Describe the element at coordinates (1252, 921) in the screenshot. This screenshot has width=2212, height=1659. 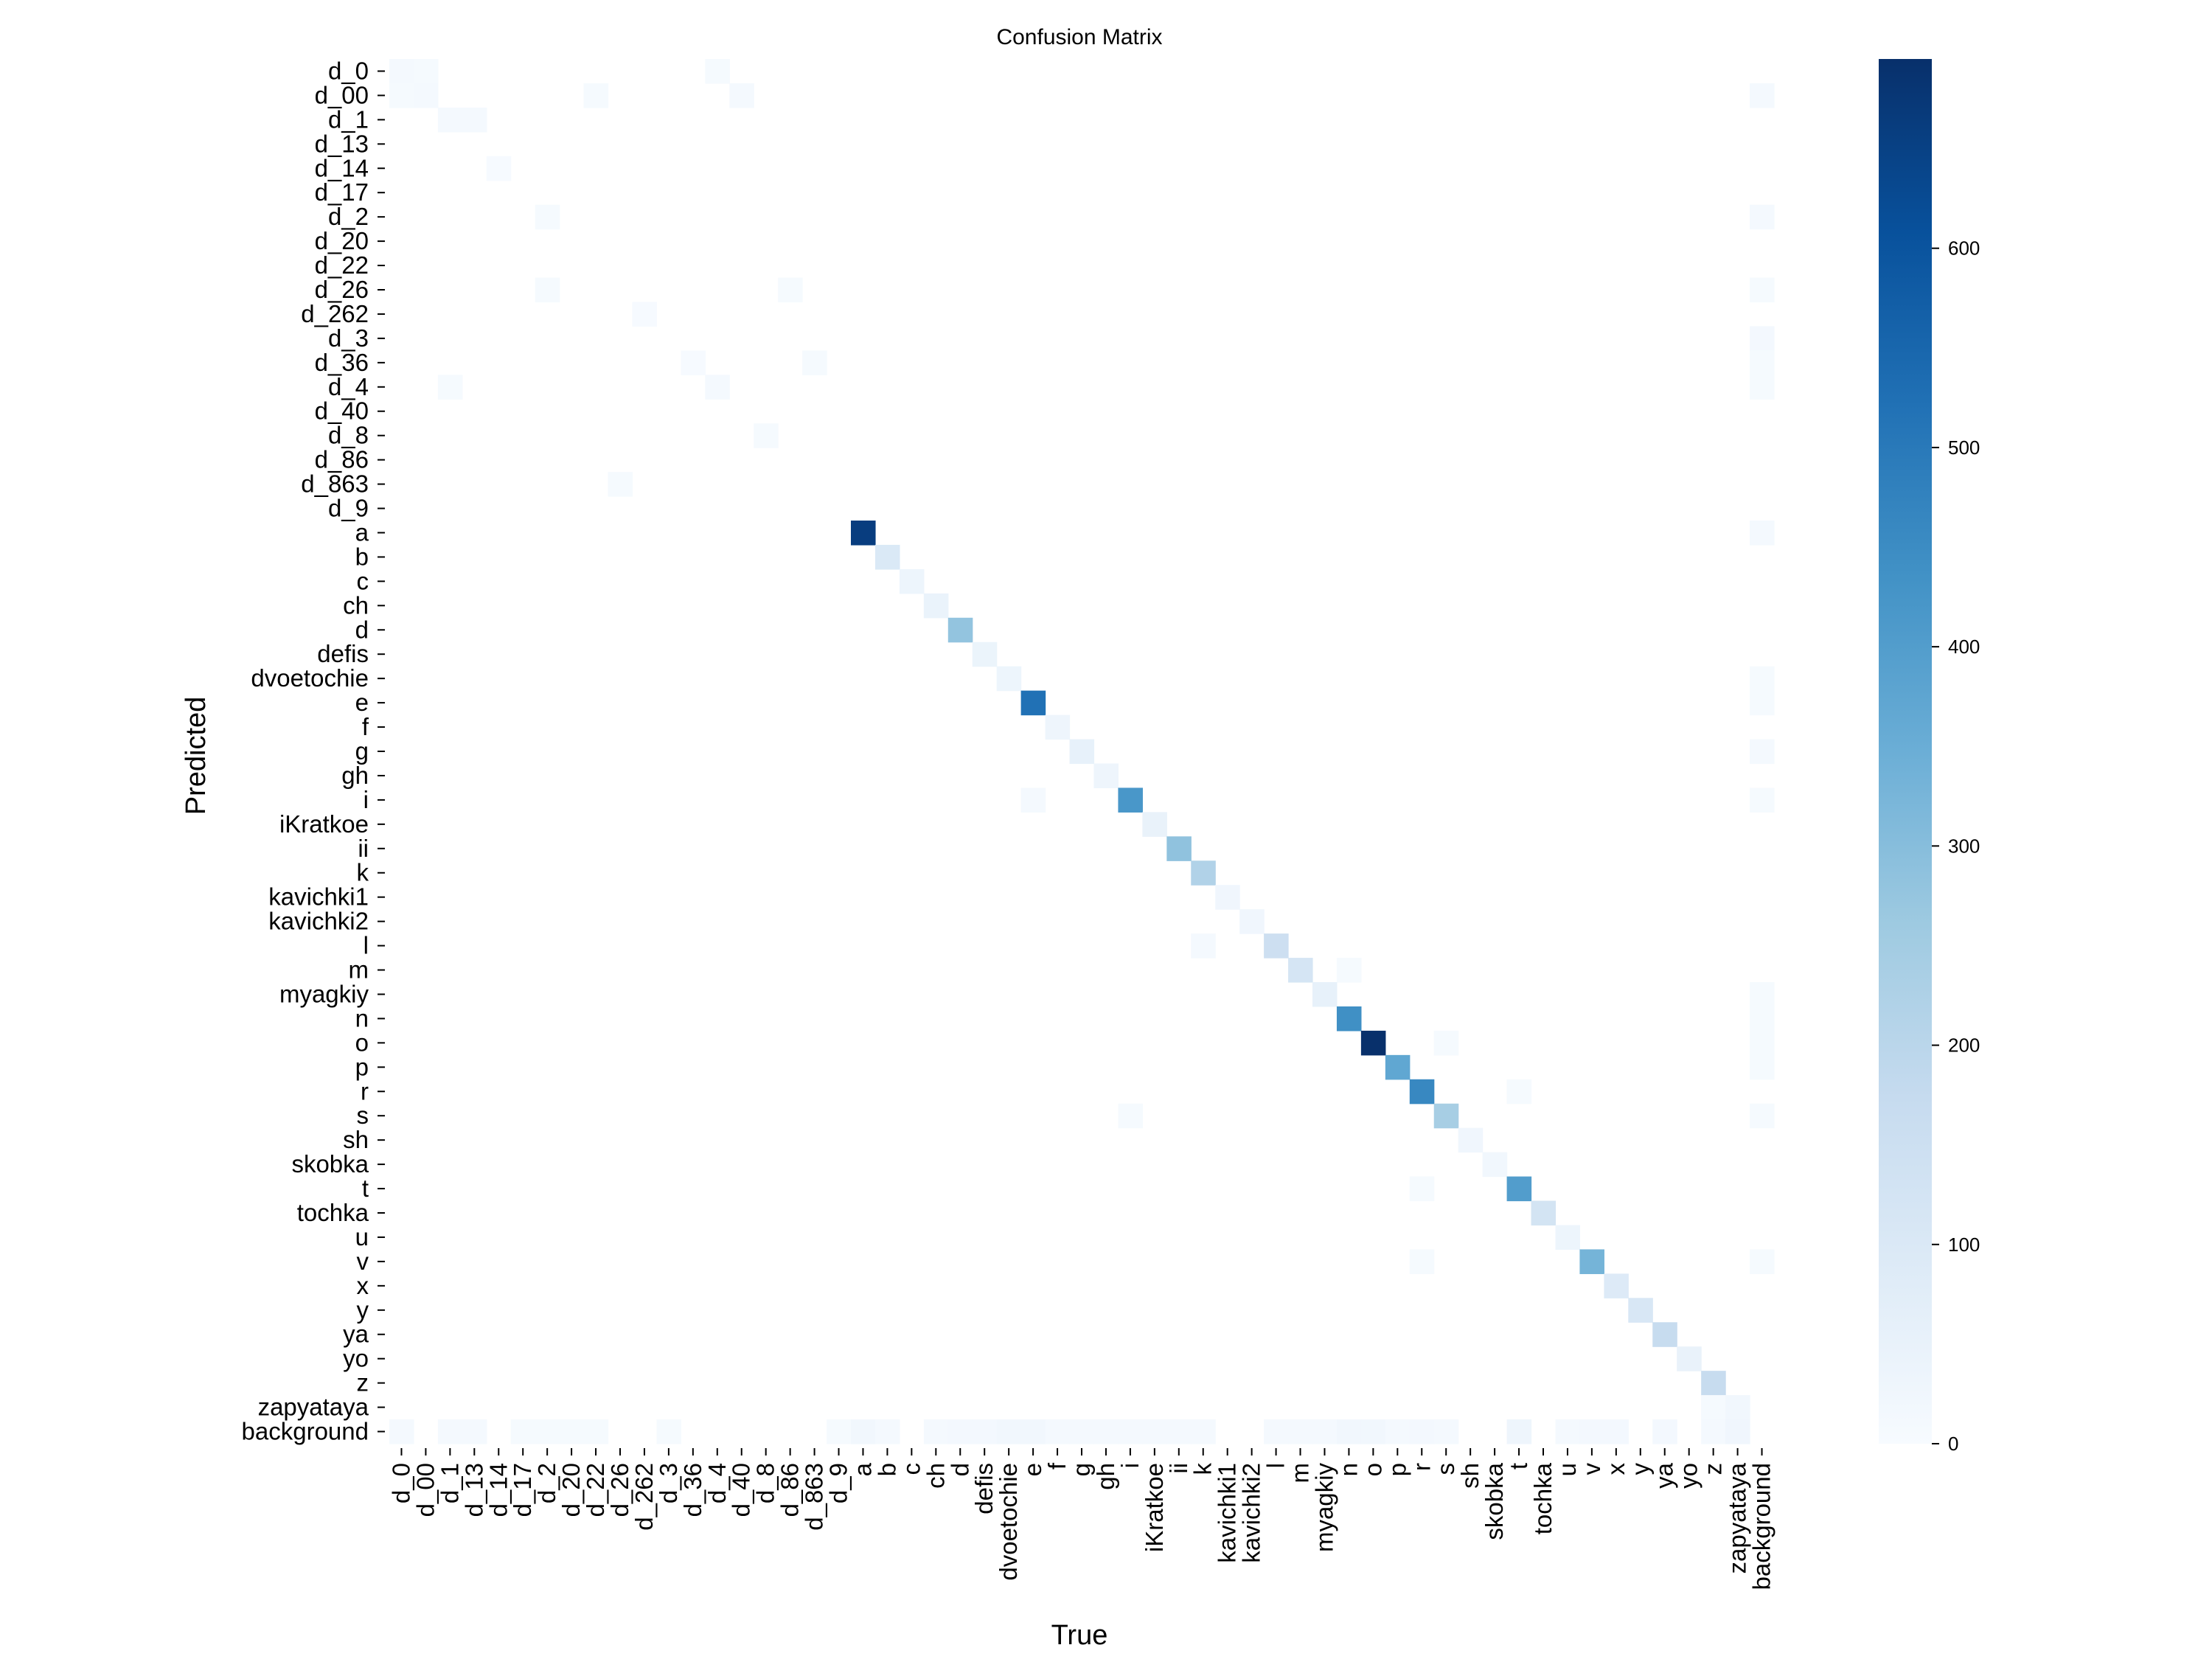
I see `cell-kavichki2-kavichki2` at that location.